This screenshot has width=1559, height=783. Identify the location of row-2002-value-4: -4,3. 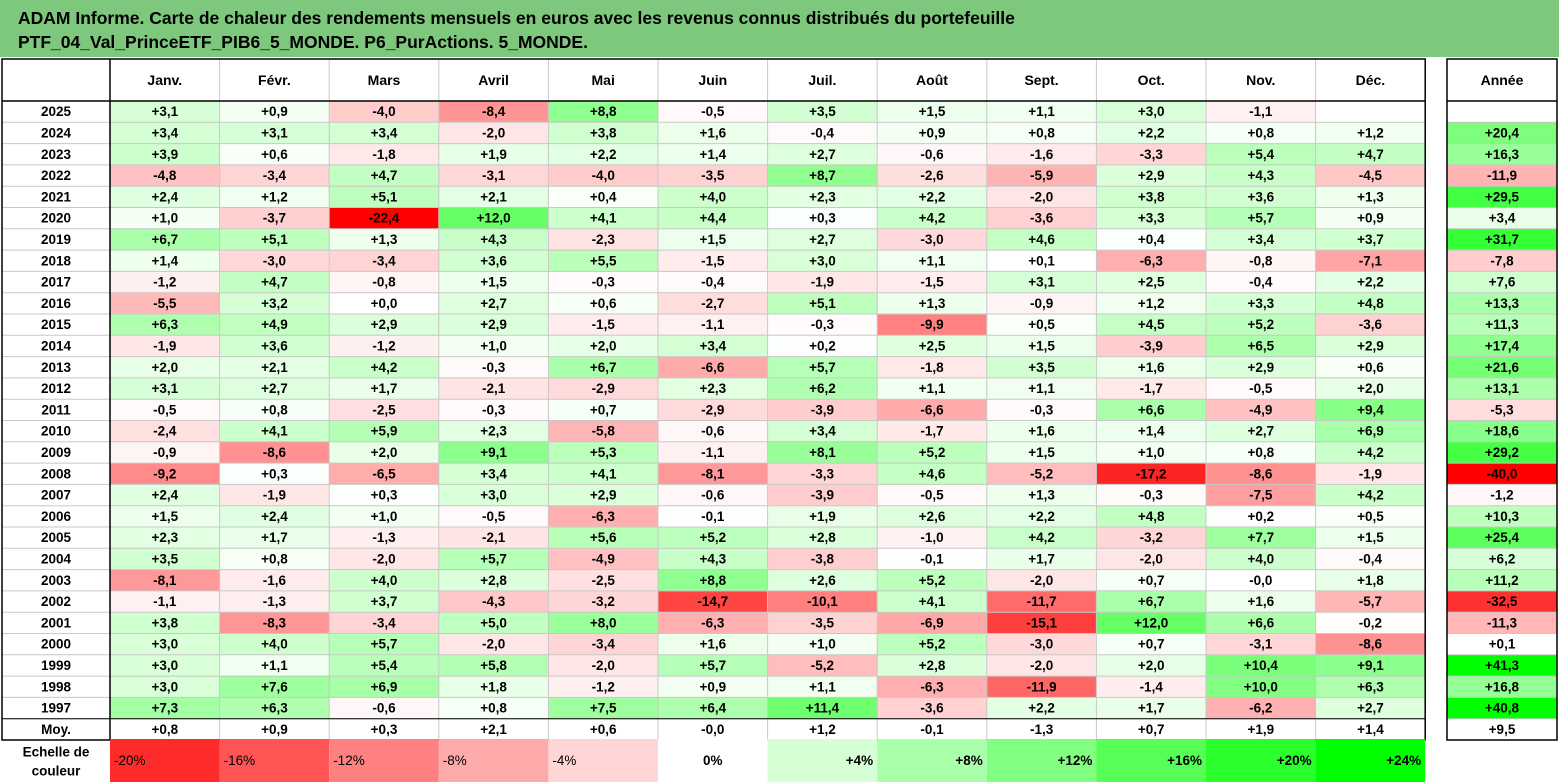
(494, 601).